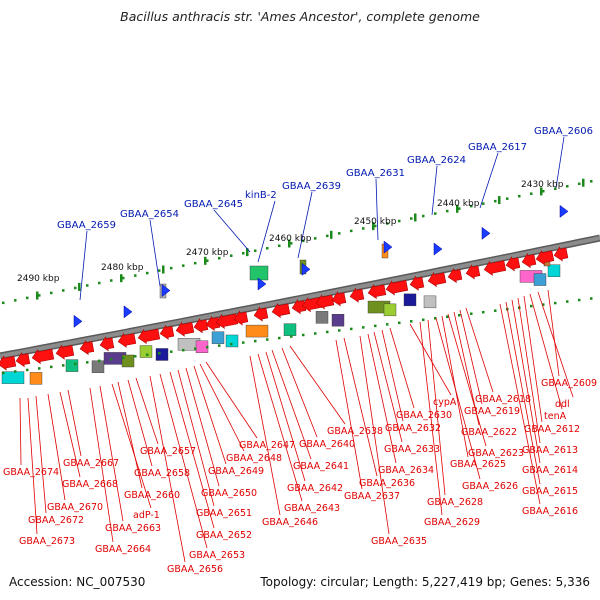 The height and width of the screenshot is (600, 600). Describe the element at coordinates (121, 278) in the screenshot. I see `major-tick` at that location.